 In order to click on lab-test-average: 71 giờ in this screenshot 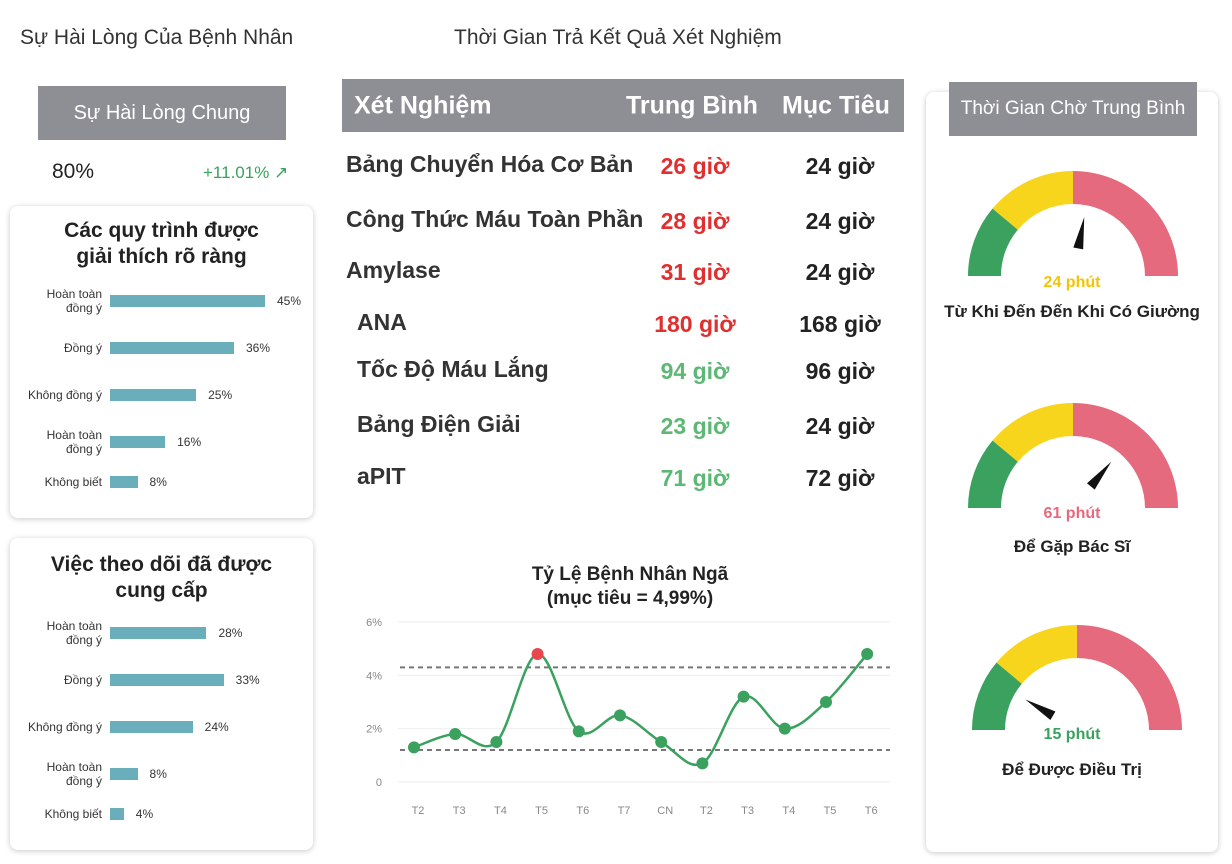, I will do `click(695, 478)`.